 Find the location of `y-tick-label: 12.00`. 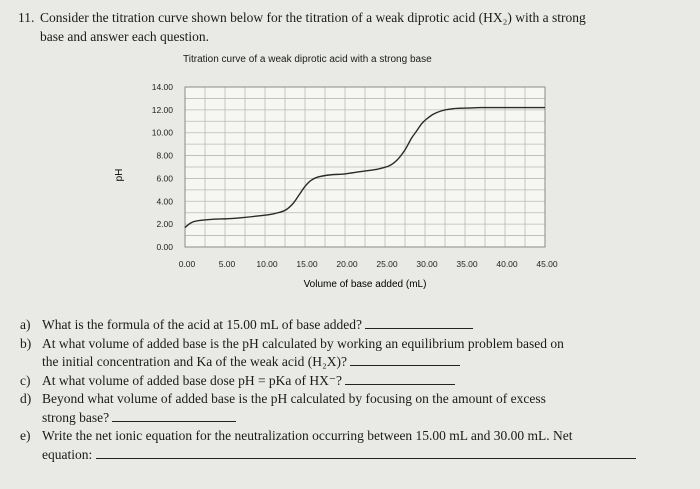

y-tick-label: 12.00 is located at coordinates (163, 110).